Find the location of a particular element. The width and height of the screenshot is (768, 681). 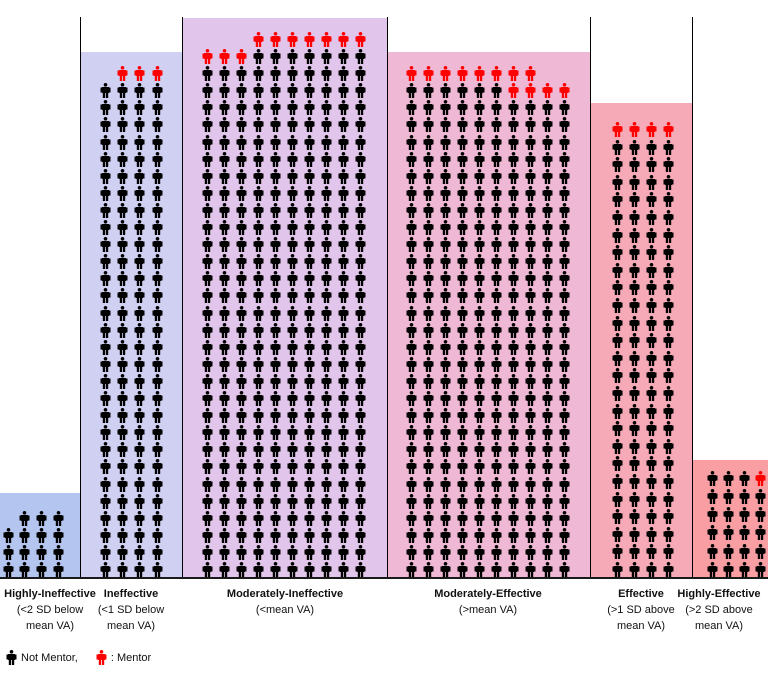

category-label-ineffective: Ineffective (<1 SD below mean VA) is located at coordinates (131, 610).